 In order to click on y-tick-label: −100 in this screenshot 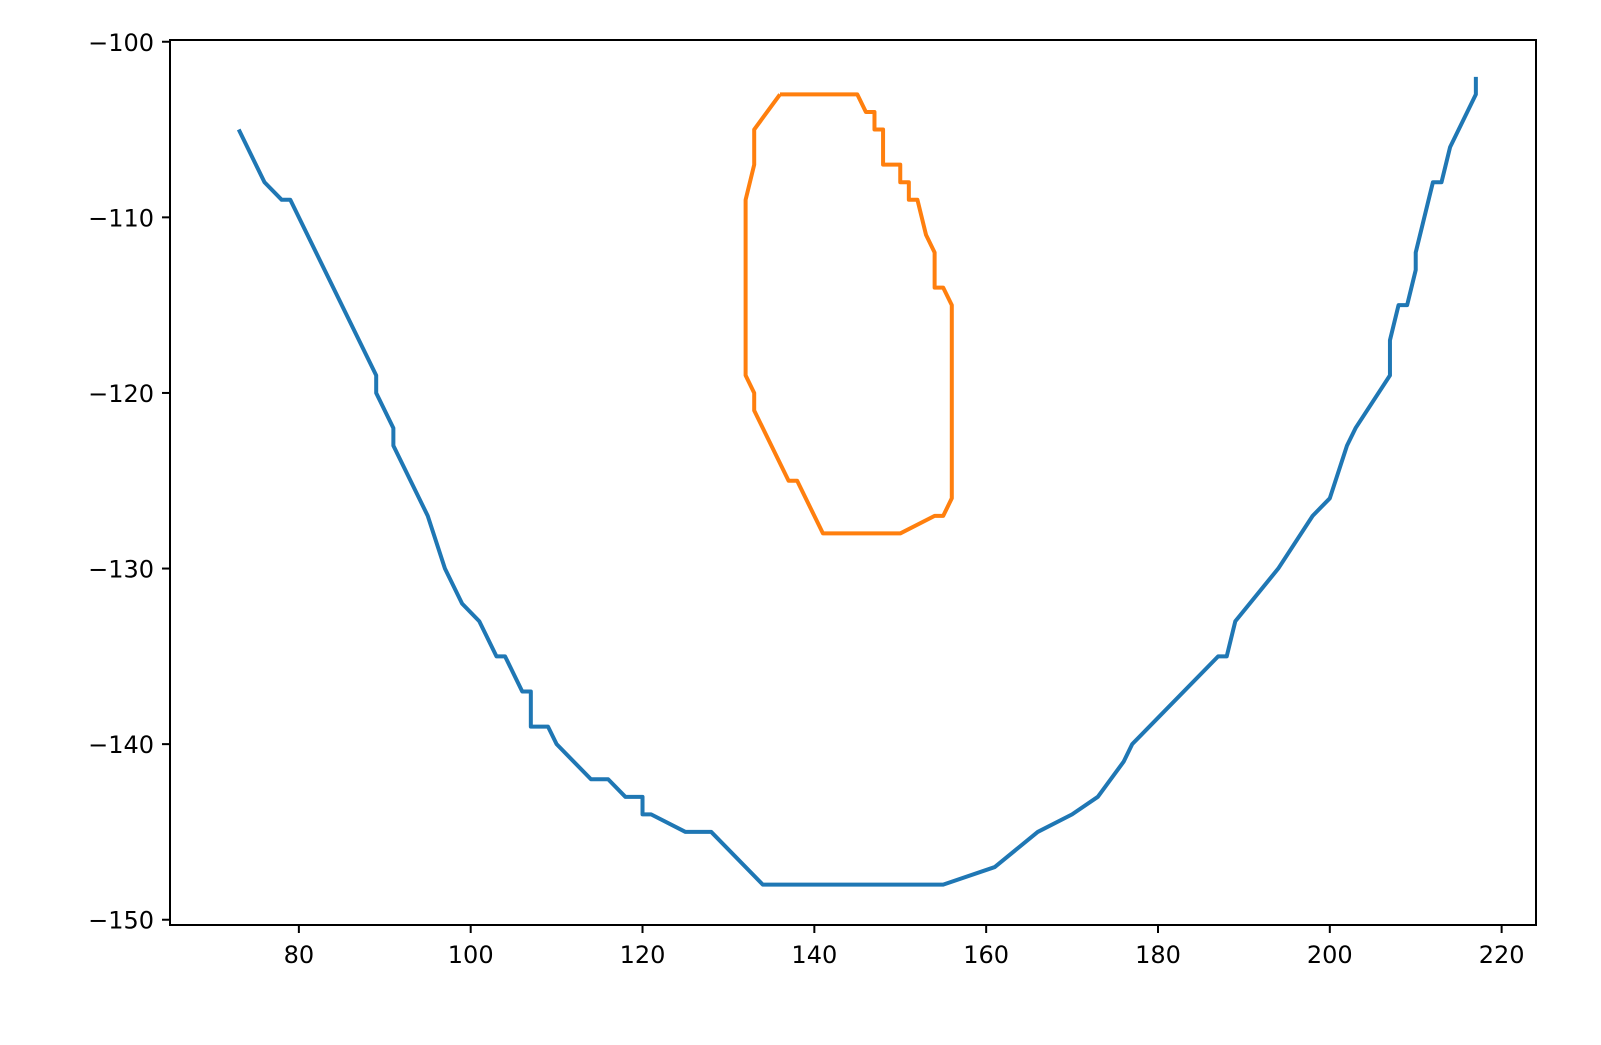, I will do `click(121, 43)`.